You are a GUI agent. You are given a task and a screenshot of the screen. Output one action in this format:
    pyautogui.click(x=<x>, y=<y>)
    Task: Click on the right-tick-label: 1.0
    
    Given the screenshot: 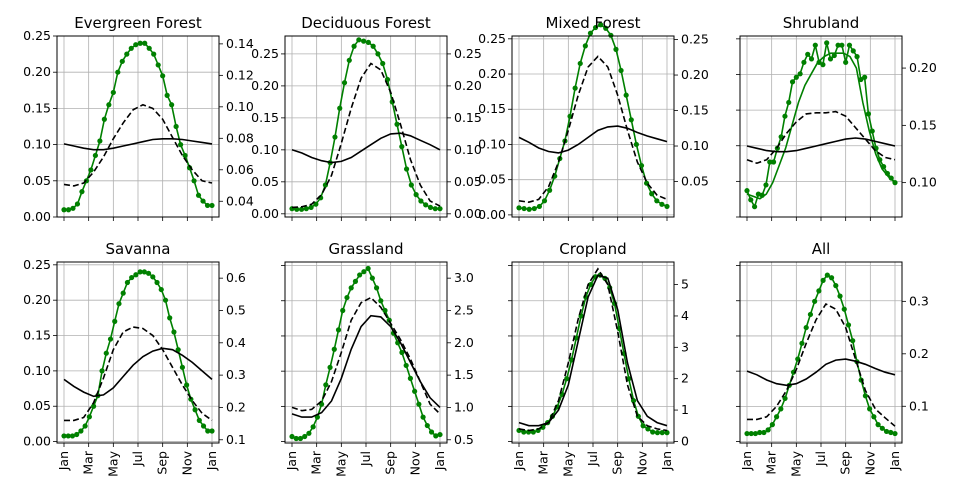 What is the action you would take?
    pyautogui.click(x=464, y=406)
    